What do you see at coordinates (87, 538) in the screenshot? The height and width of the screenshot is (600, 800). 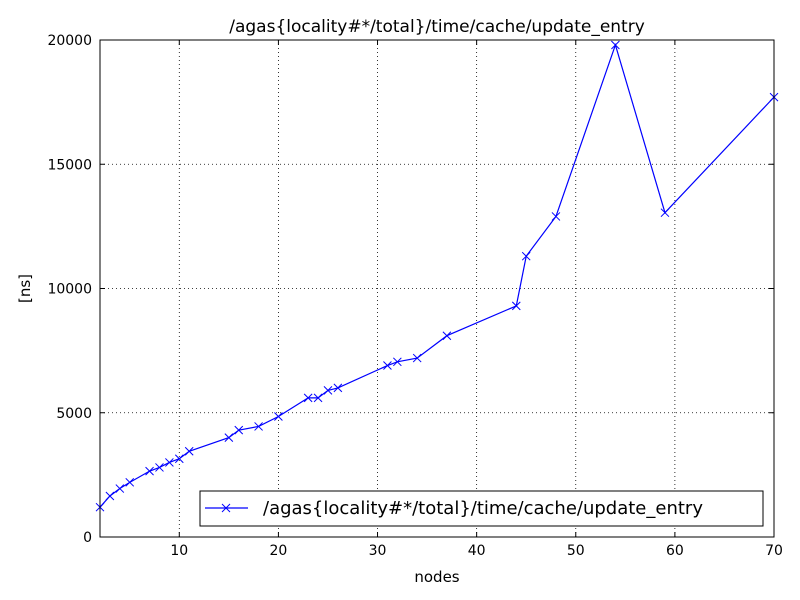 I see `y-tick-label: 0` at bounding box center [87, 538].